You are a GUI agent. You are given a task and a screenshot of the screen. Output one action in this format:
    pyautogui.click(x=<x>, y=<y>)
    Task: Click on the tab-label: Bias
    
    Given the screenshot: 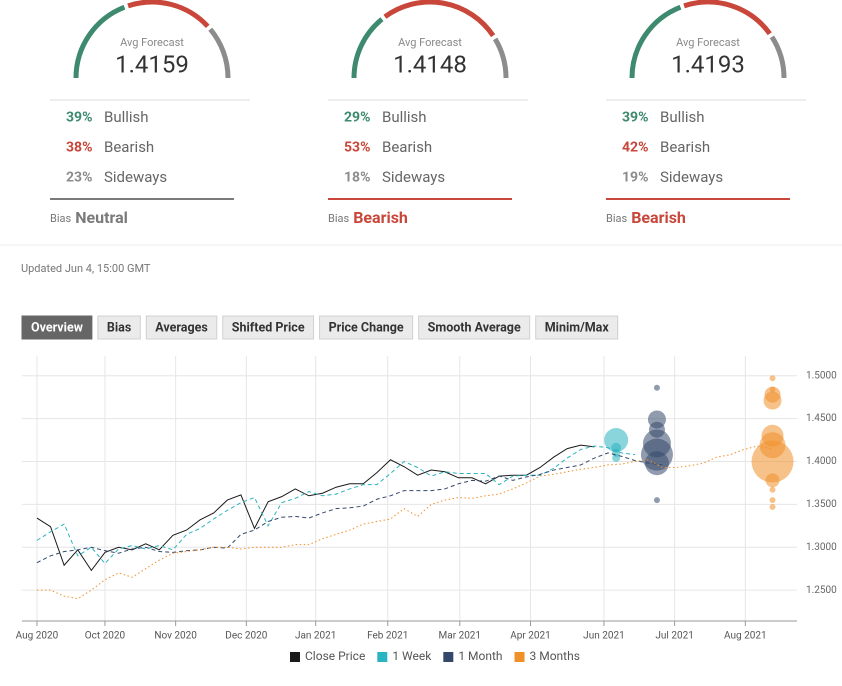 What is the action you would take?
    pyautogui.click(x=119, y=327)
    